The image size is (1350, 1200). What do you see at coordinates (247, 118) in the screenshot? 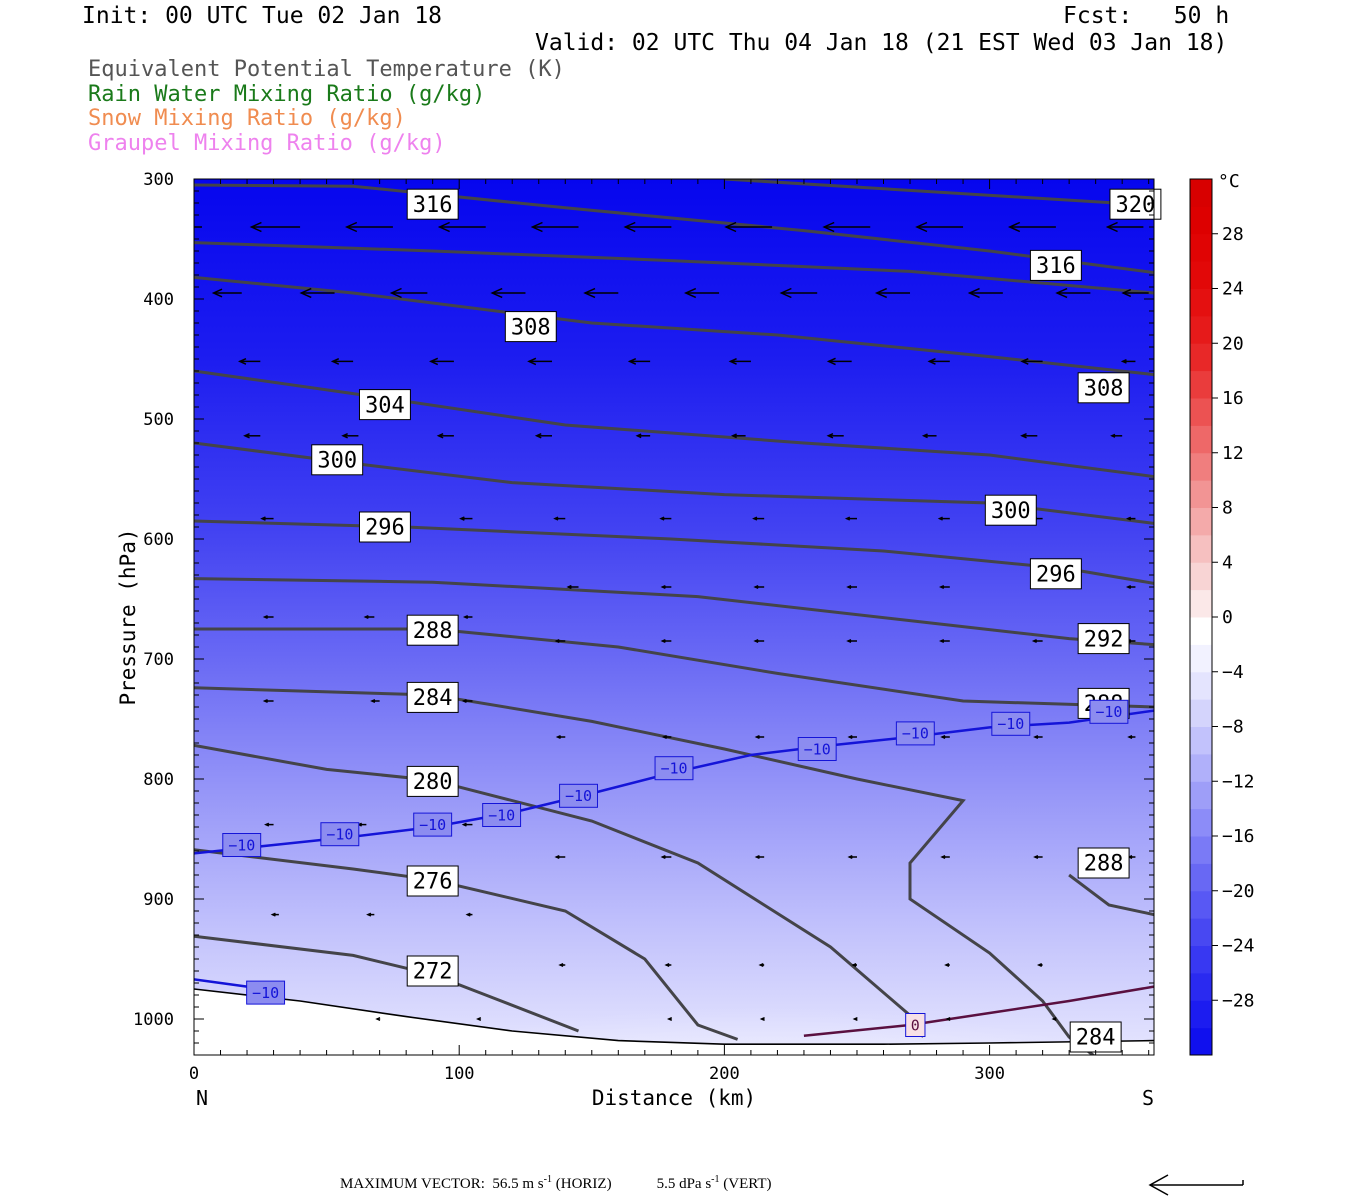
I see `legend-snow: Snow Mixing Ratio (g/kg)` at bounding box center [247, 118].